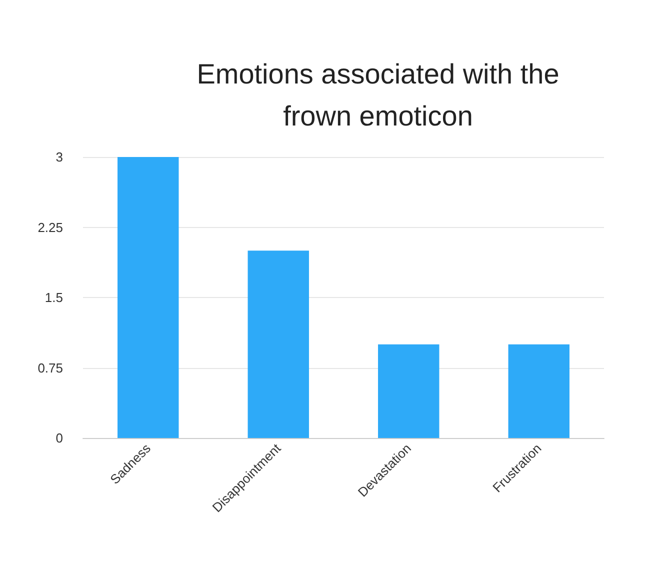 This screenshot has height=572, width=649. Describe the element at coordinates (50, 368) in the screenshot. I see `y-tick-label: 0.75` at that location.